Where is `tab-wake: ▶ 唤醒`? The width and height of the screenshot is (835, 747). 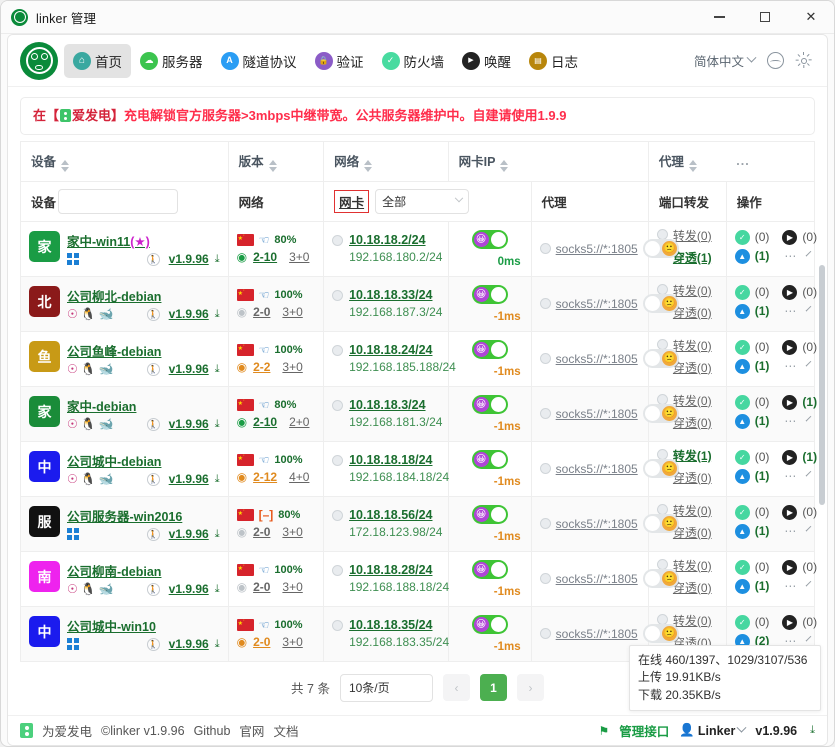
tab-wake: ▶ 唤醒 is located at coordinates (486, 61).